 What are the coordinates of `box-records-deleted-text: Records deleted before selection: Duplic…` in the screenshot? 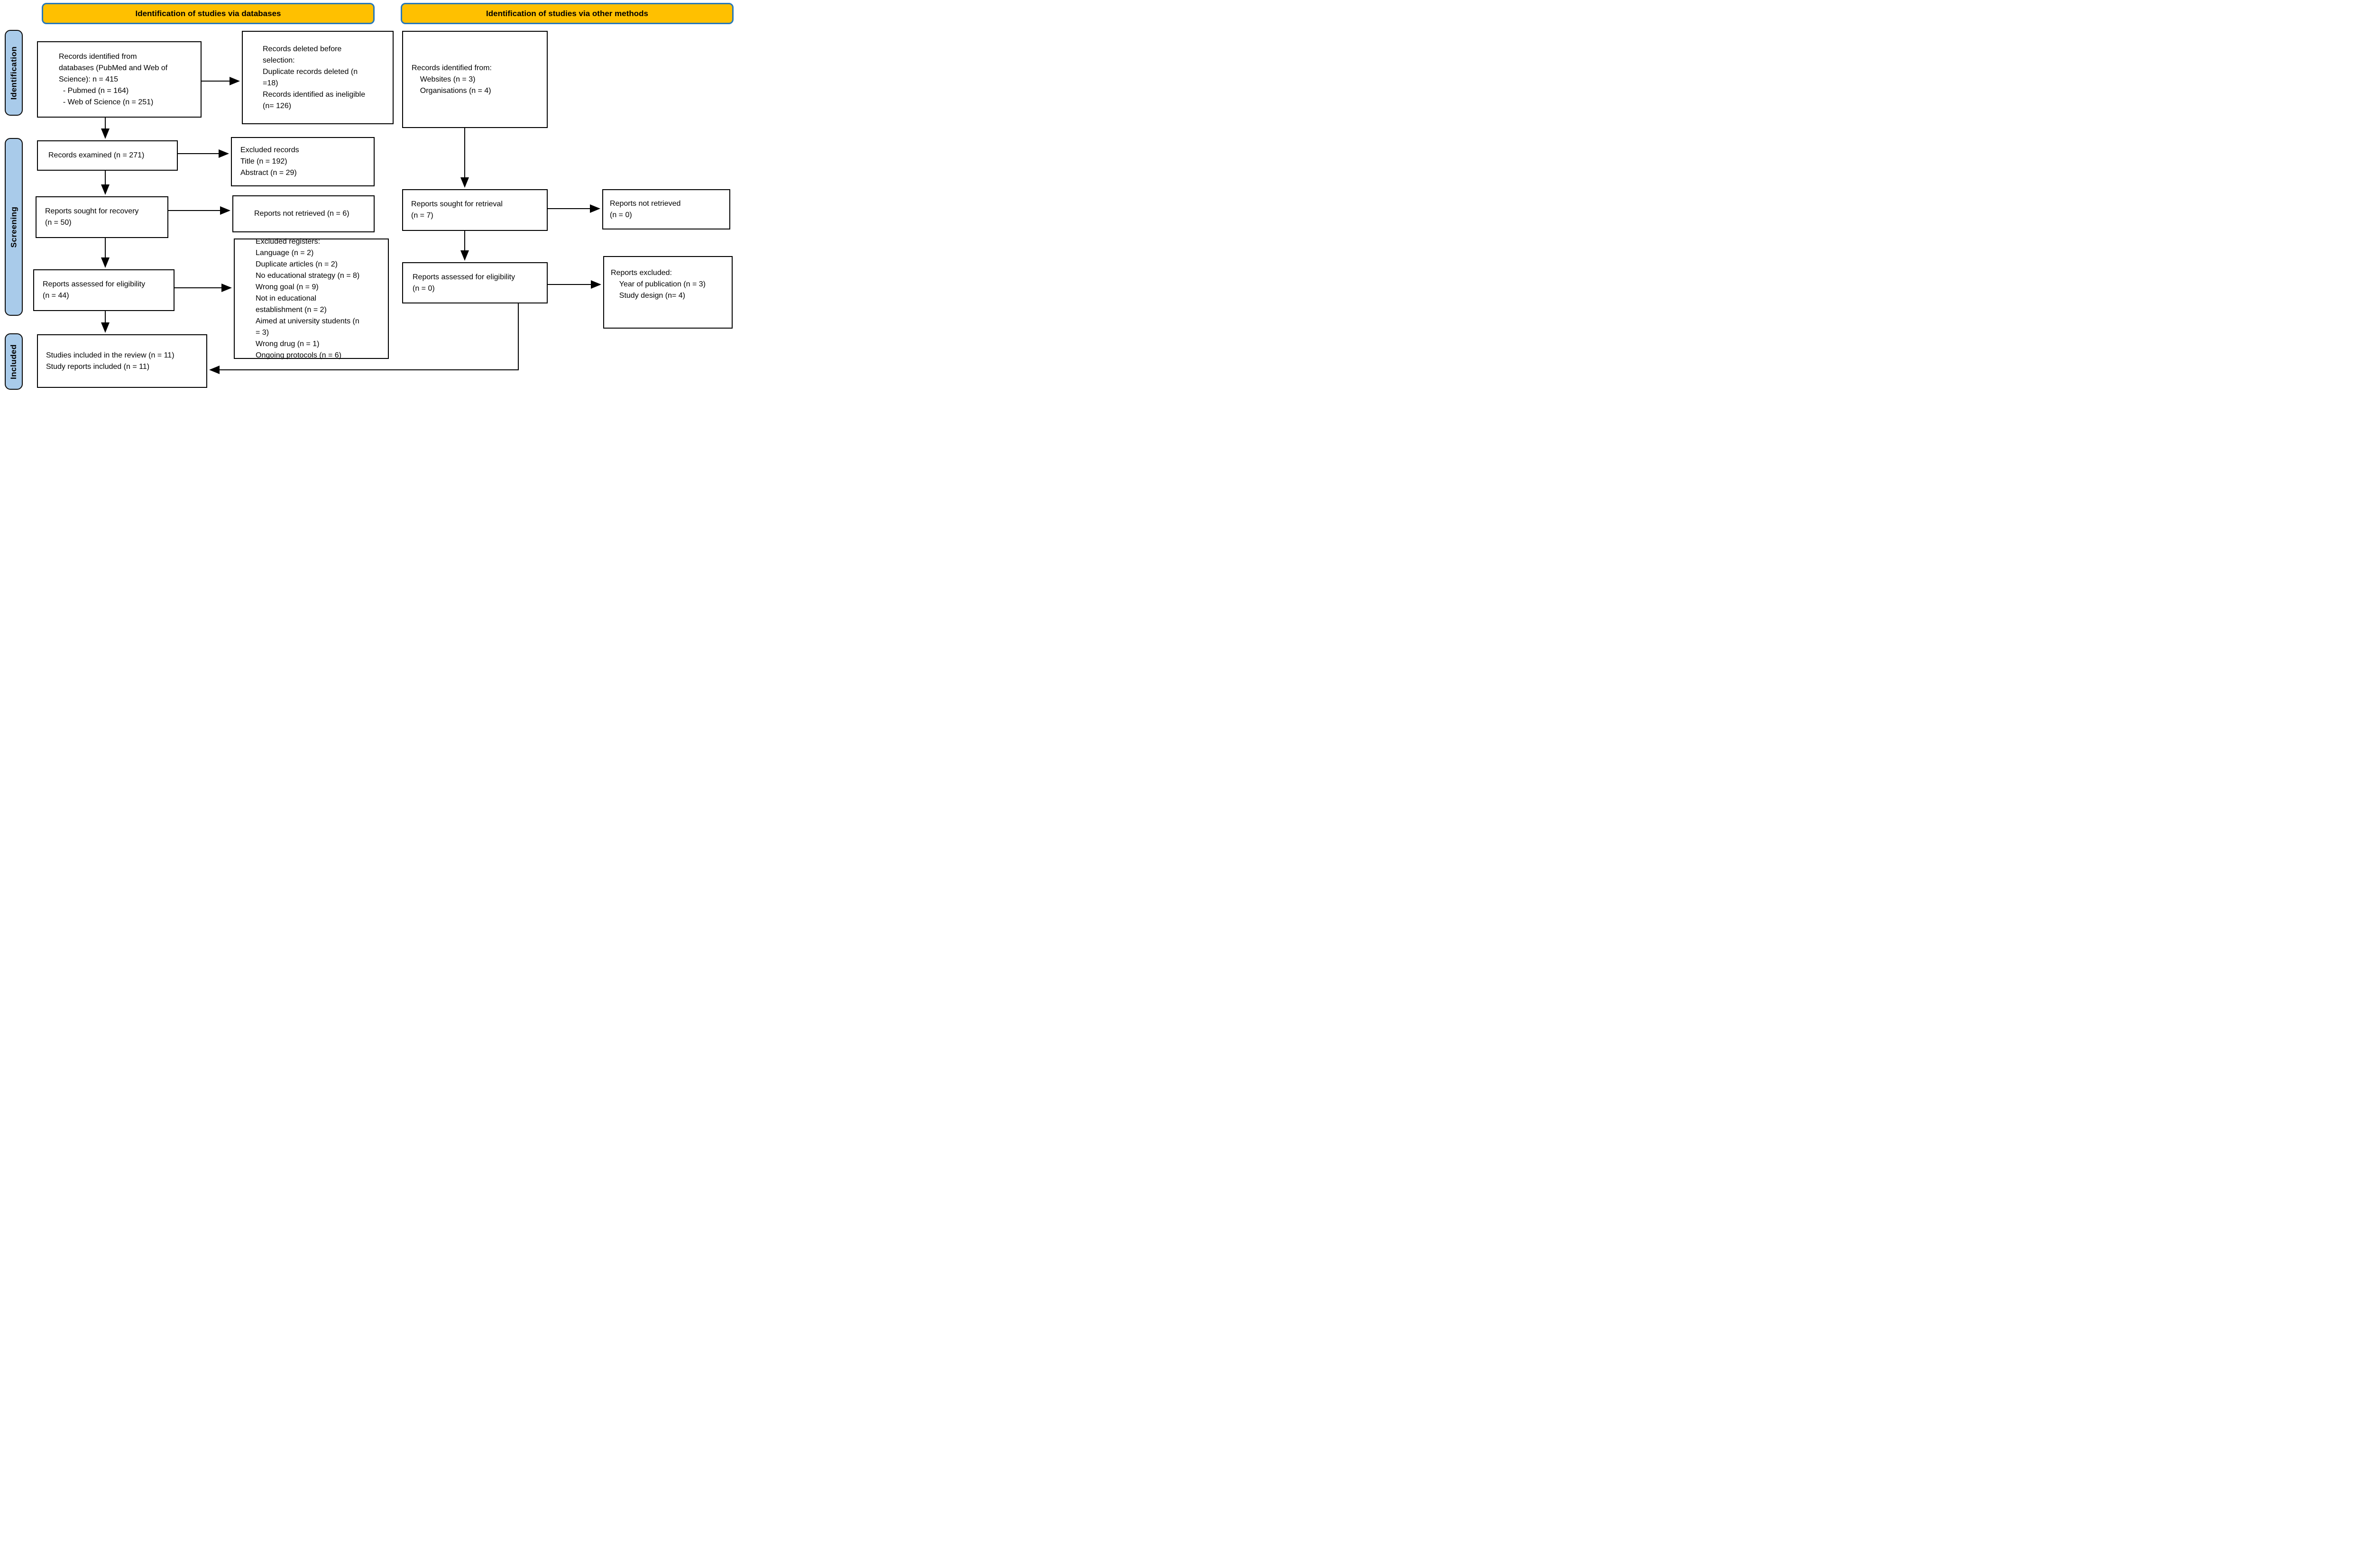 It's located at (314, 77).